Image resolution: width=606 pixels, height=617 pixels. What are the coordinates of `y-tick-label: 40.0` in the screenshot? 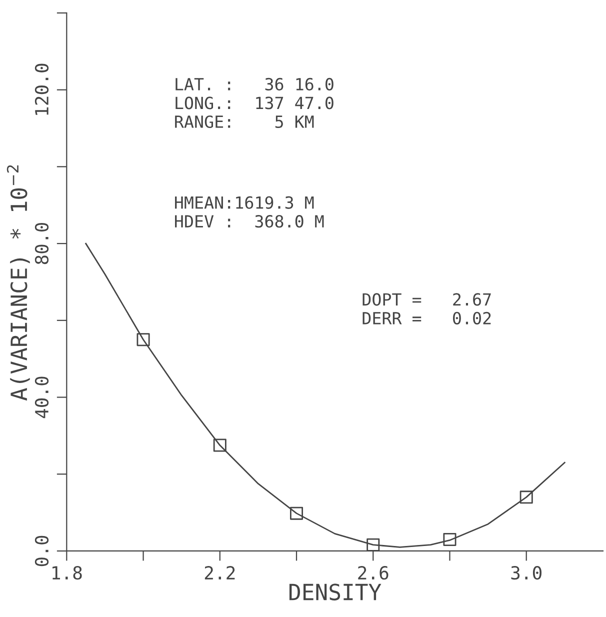 It's located at (41, 397).